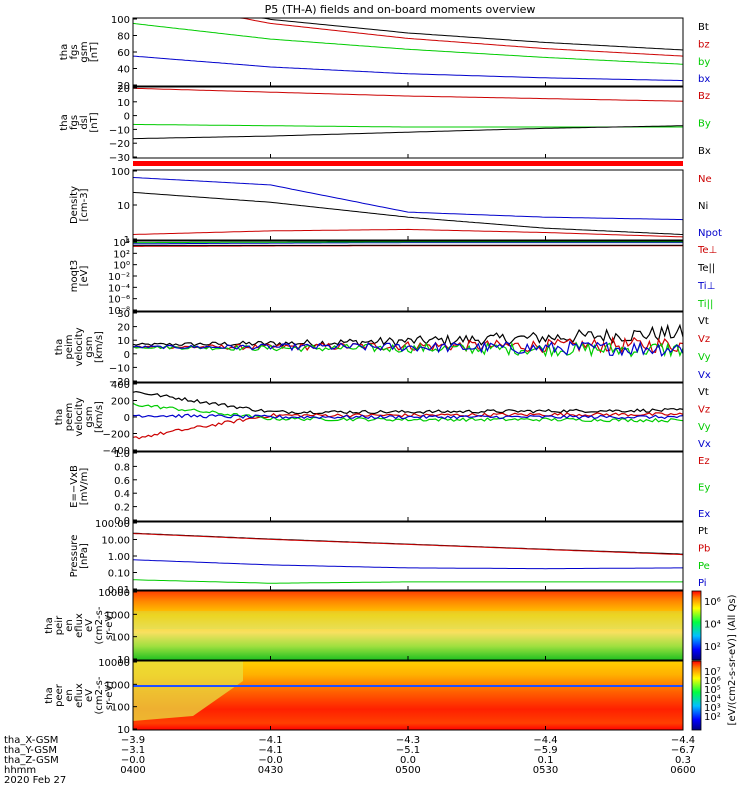 This screenshot has width=750, height=800. What do you see at coordinates (704, 548) in the screenshot?
I see `legend-label-Pb: Pb` at bounding box center [704, 548].